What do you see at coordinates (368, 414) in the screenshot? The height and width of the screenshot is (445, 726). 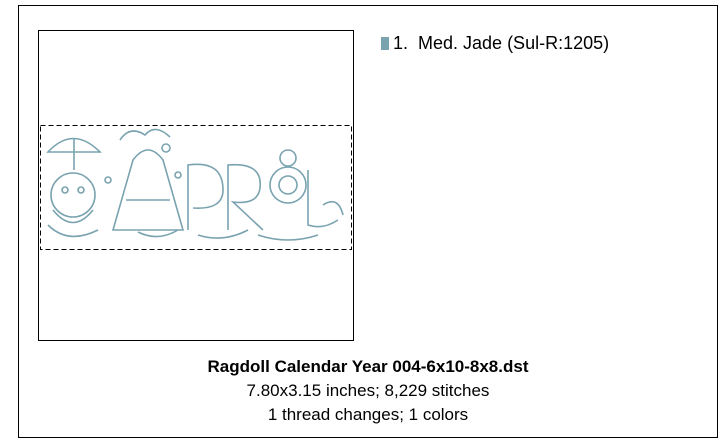 I see `changes-colors: 1 thread changes; 1 colors` at bounding box center [368, 414].